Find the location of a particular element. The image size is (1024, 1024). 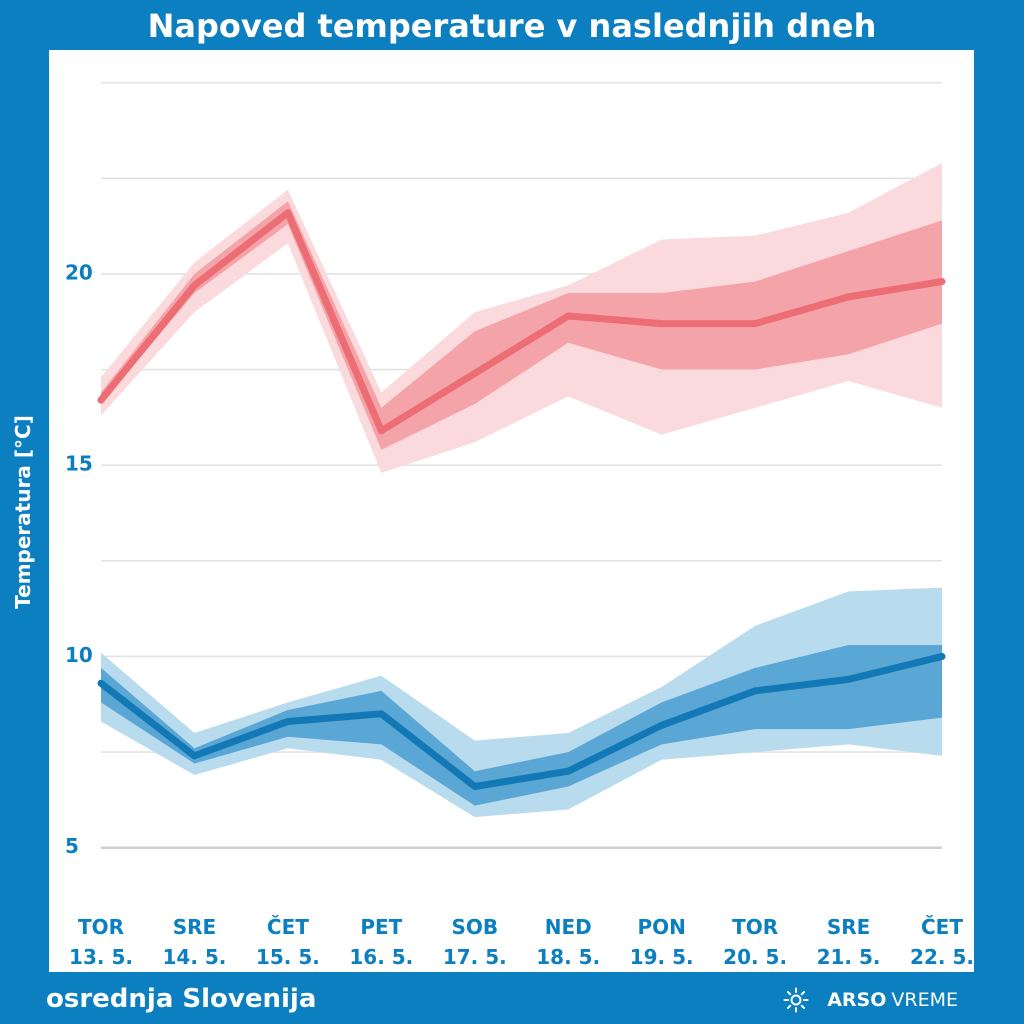

x-tick-date: 19. 5. is located at coordinates (662, 957).